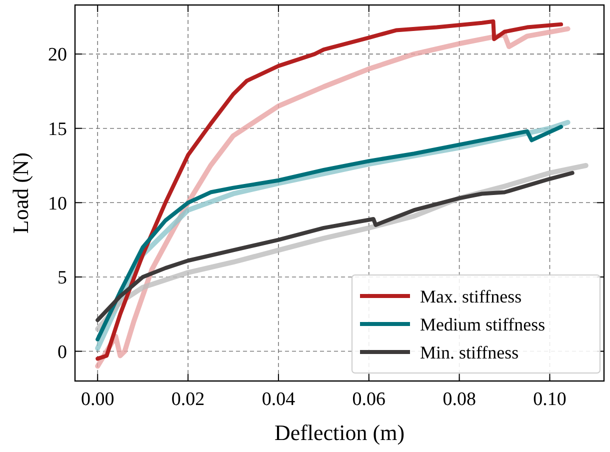 This screenshot has height=452, width=610. Describe the element at coordinates (339, 432) in the screenshot. I see `x-axis-title: Deflection (m)` at that location.